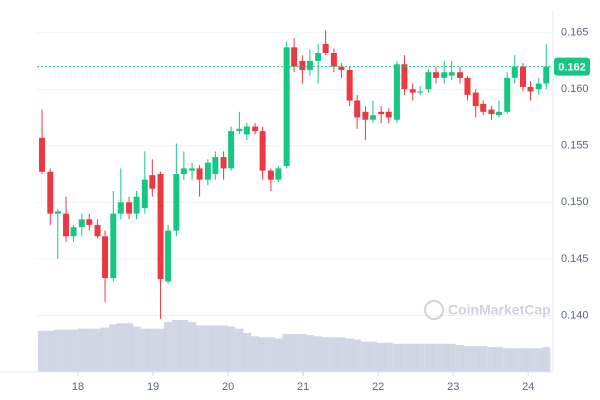 This screenshot has height=400, width=600. Describe the element at coordinates (572, 67) in the screenshot. I see `last-price-label: 0.162` at that location.